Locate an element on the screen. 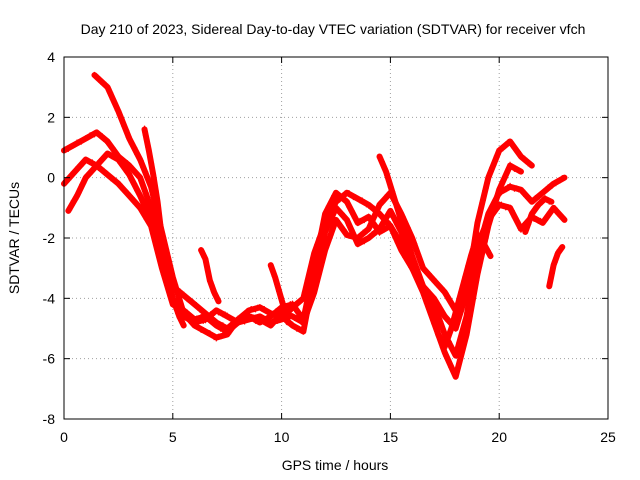 This screenshot has width=640, height=480. x-tick-label: 5 is located at coordinates (173, 437).